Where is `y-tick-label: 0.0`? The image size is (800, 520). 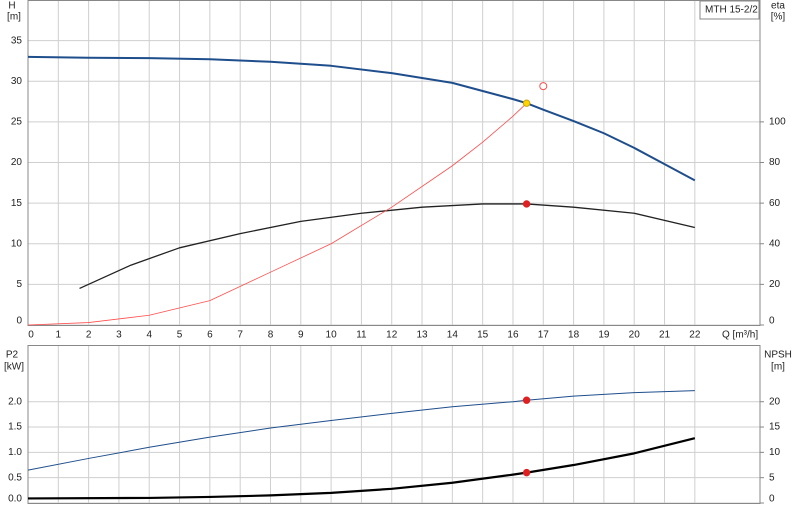
y-tick-label: 0.0 is located at coordinates (15, 499).